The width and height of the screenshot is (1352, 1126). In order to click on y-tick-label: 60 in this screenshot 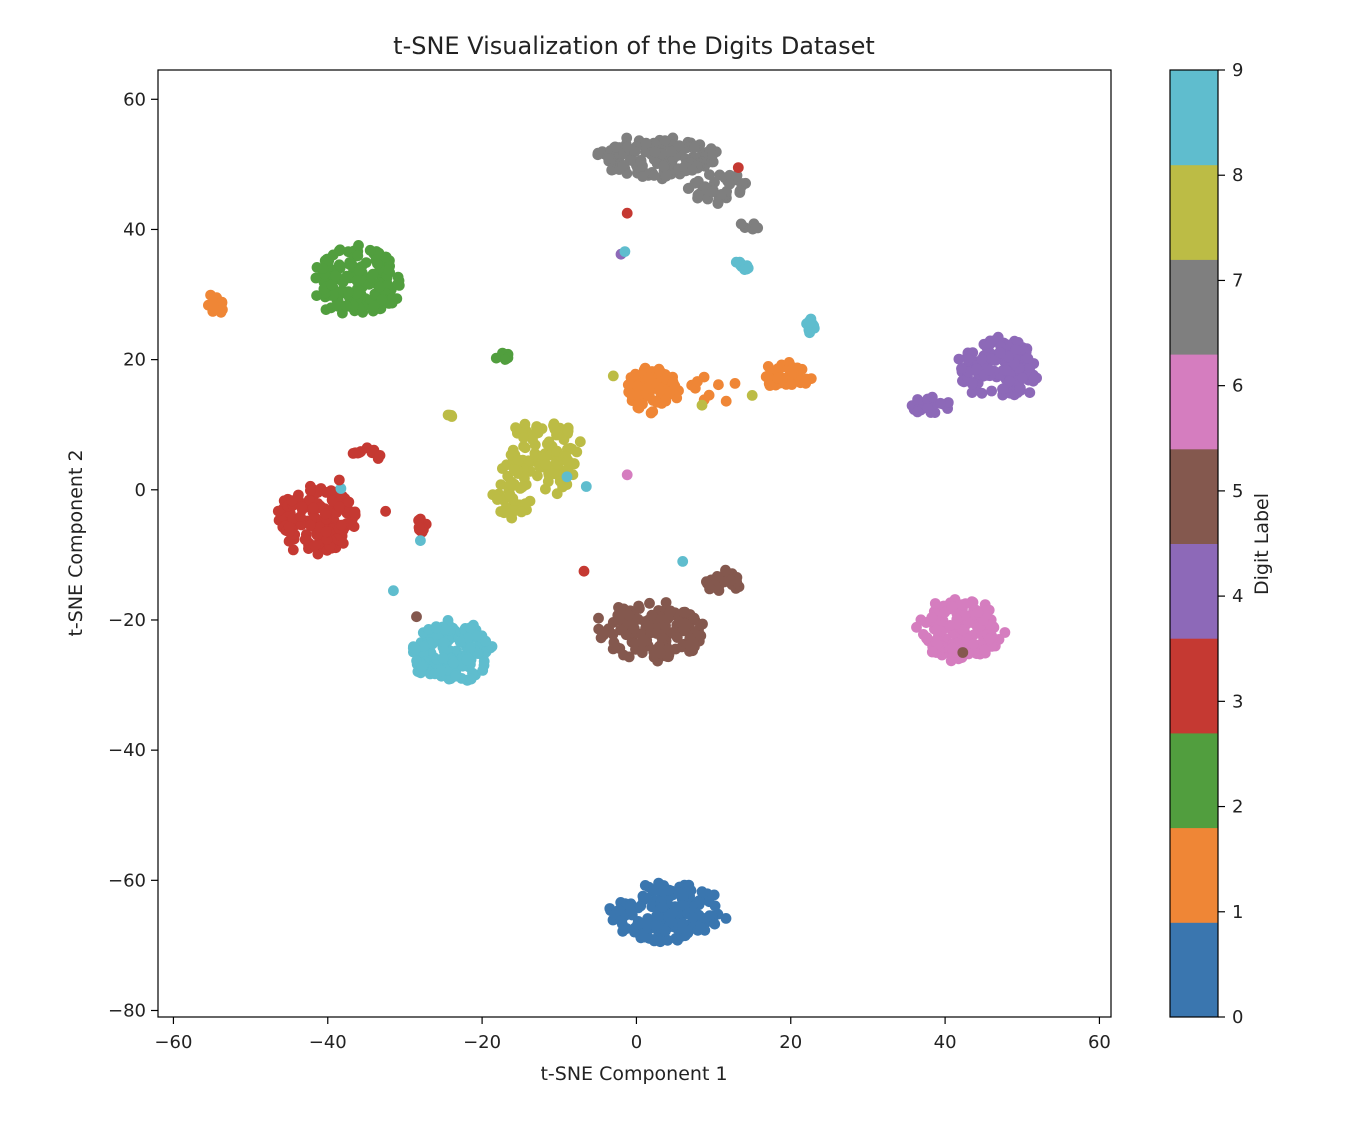, I will do `click(134, 99)`.